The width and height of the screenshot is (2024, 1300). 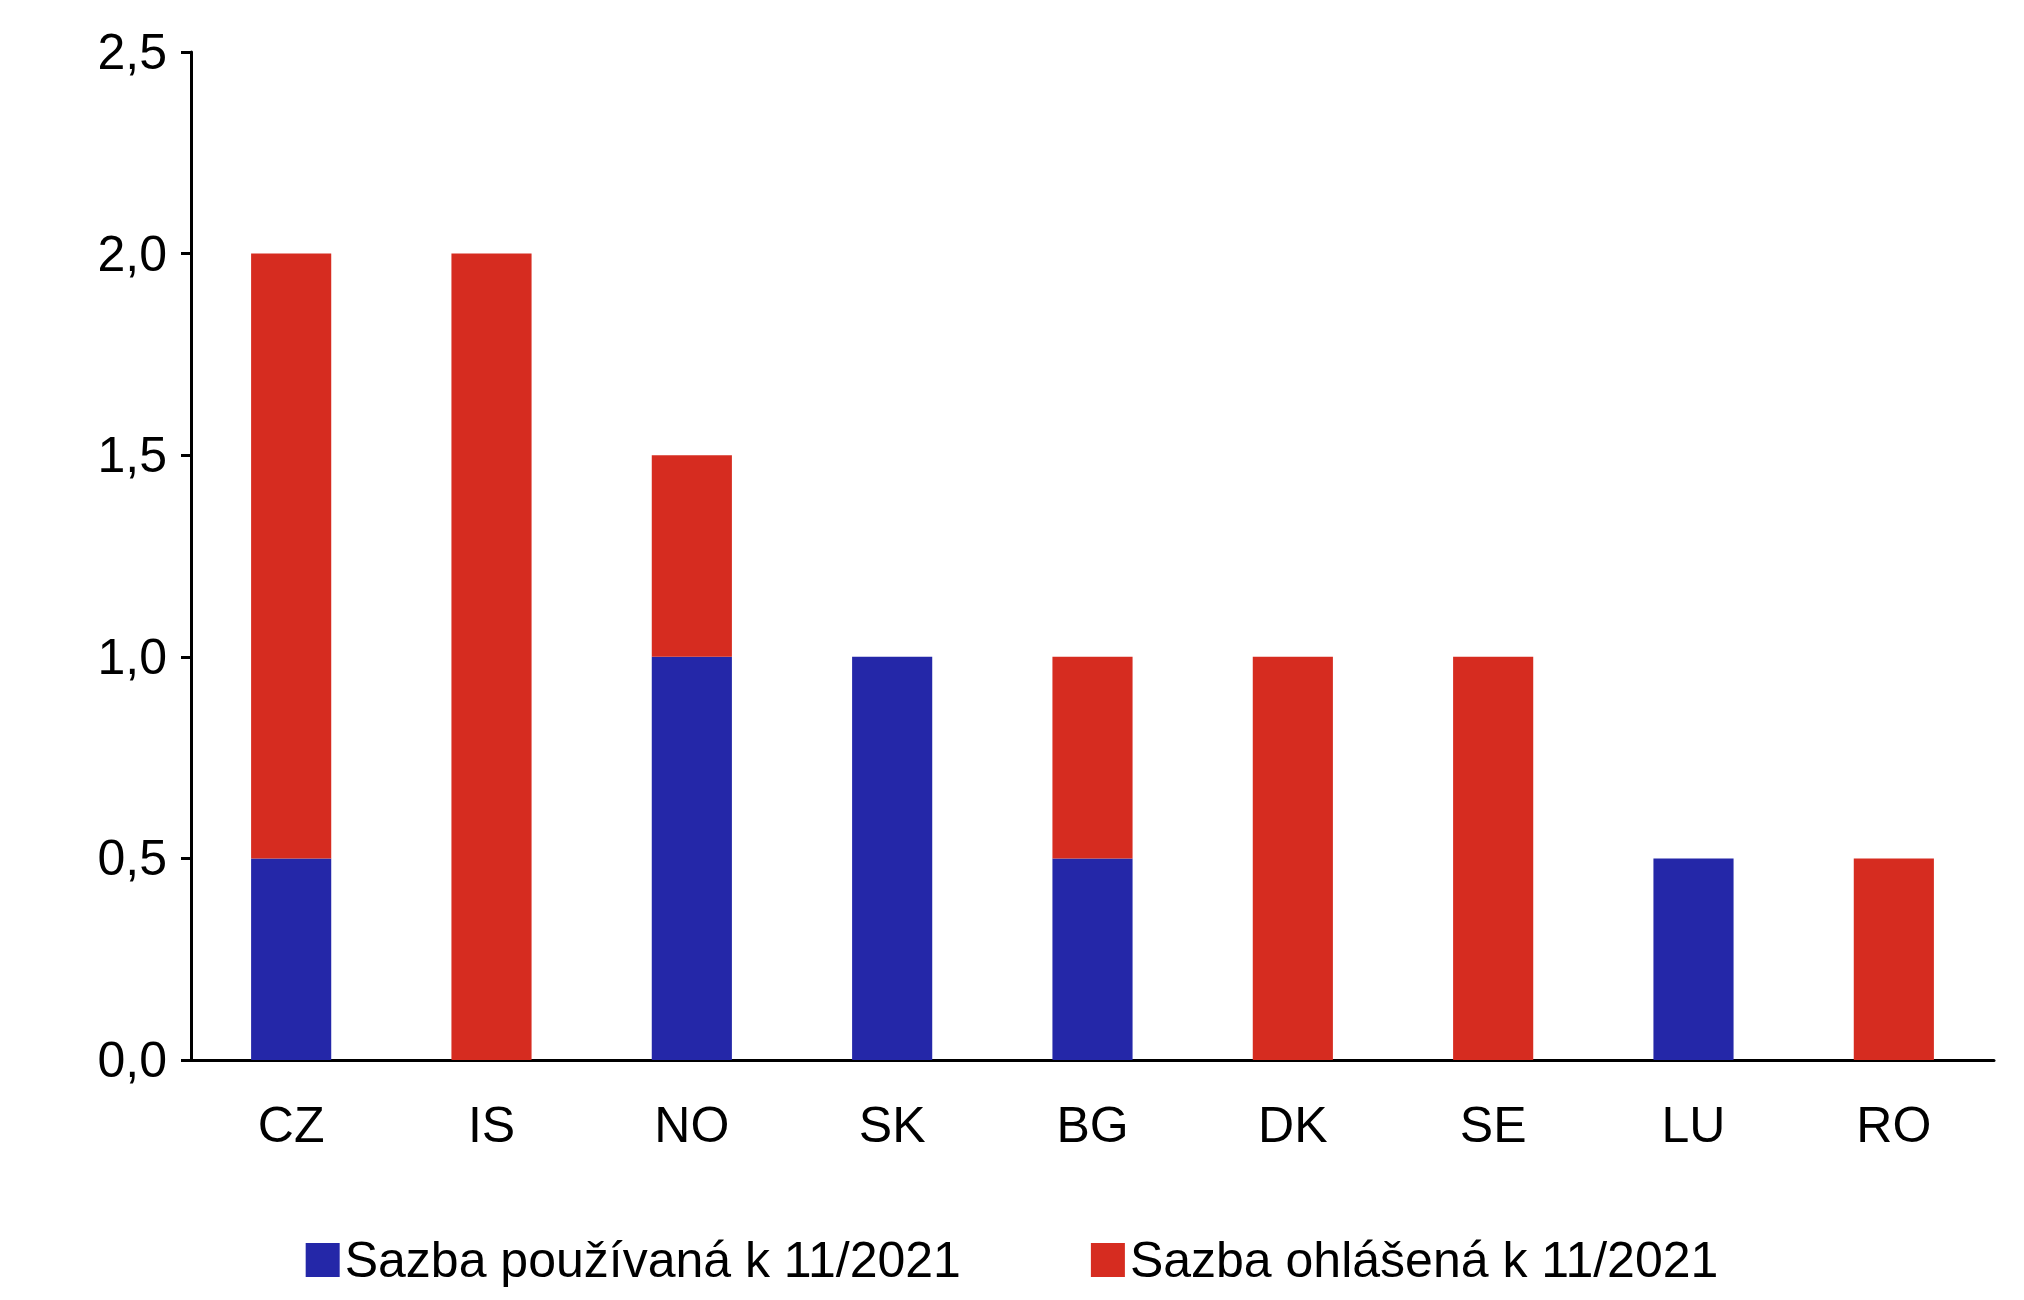 What do you see at coordinates (132, 858) in the screenshot?
I see `y-tick-label: 0,5` at bounding box center [132, 858].